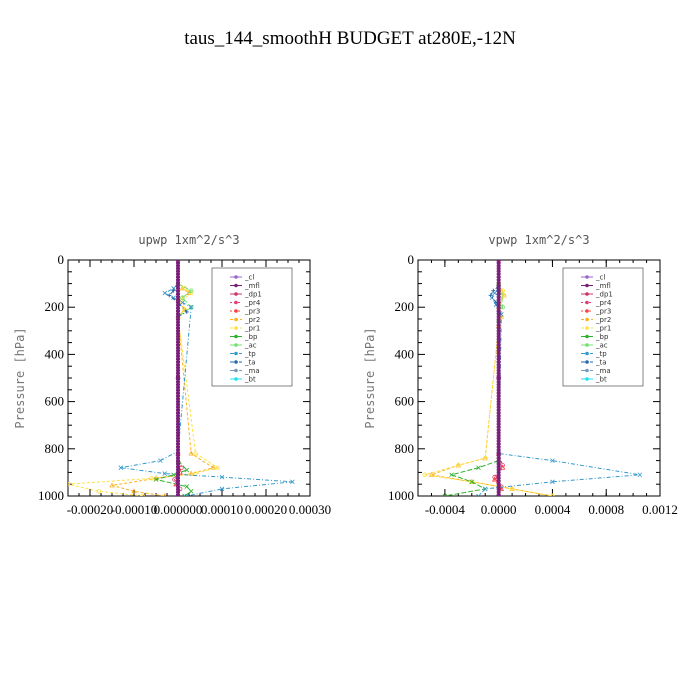  Describe the element at coordinates (163, 389) in the screenshot. I see `series-line-pr2` at that location.